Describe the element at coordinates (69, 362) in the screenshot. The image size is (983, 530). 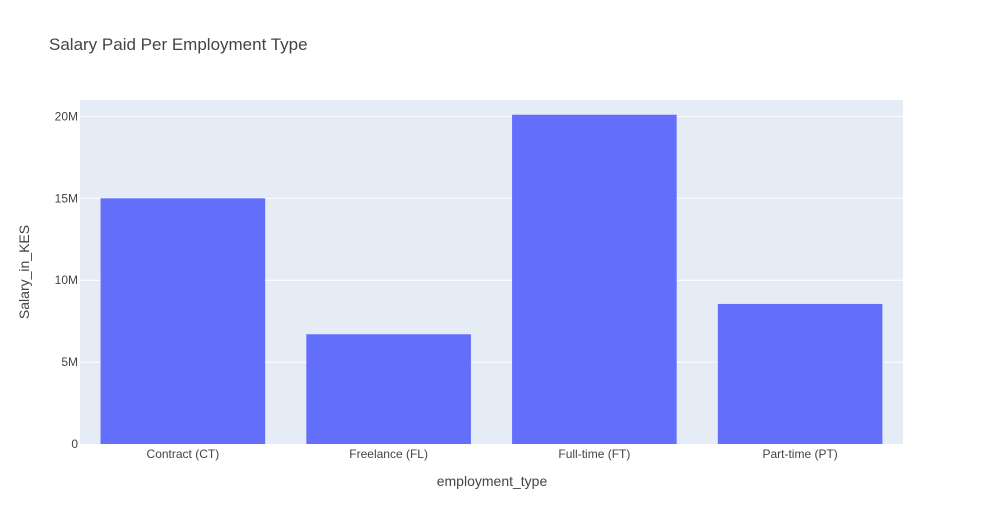
I see `y-tick-label: 5M` at that location.